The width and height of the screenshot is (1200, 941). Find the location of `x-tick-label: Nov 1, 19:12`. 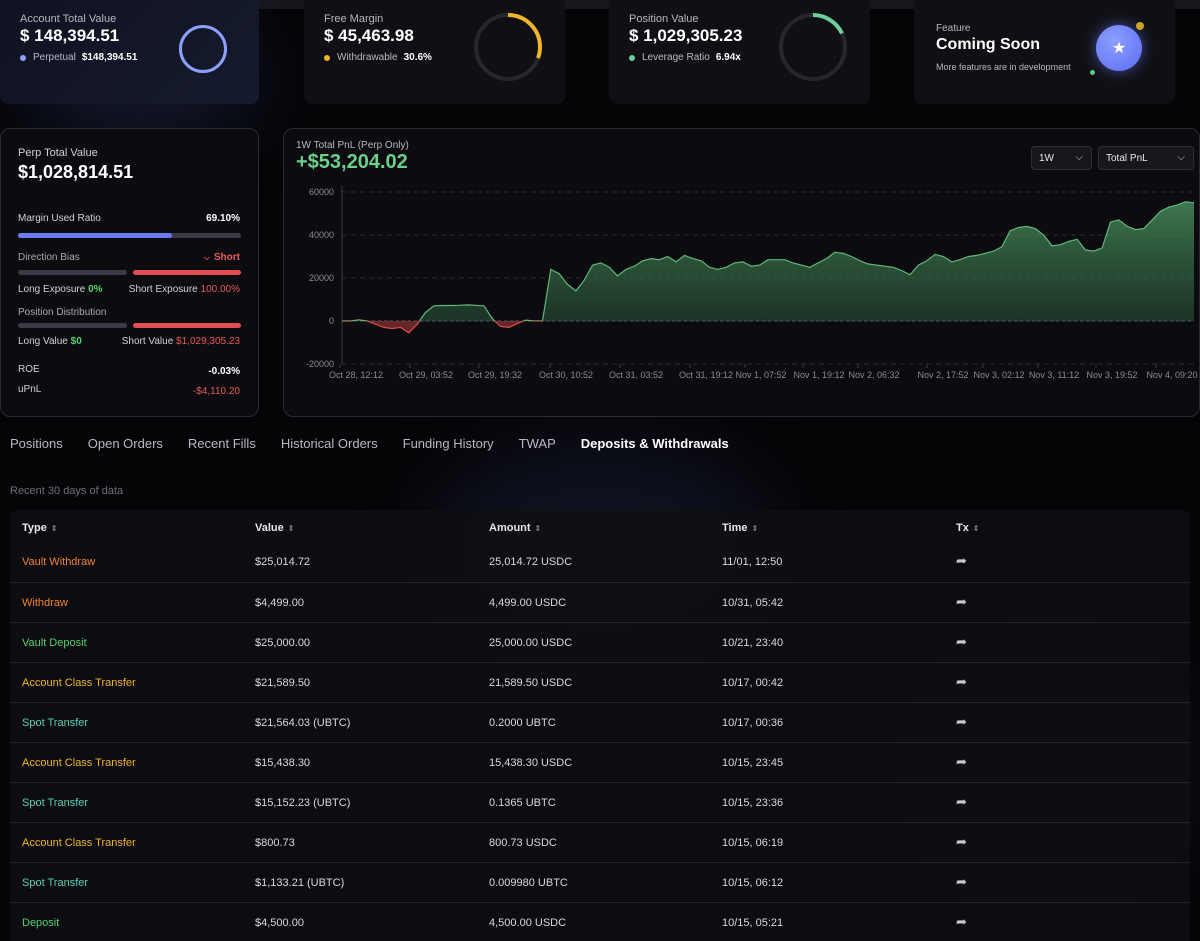

x-tick-label: Nov 1, 19:12 is located at coordinates (818, 375).